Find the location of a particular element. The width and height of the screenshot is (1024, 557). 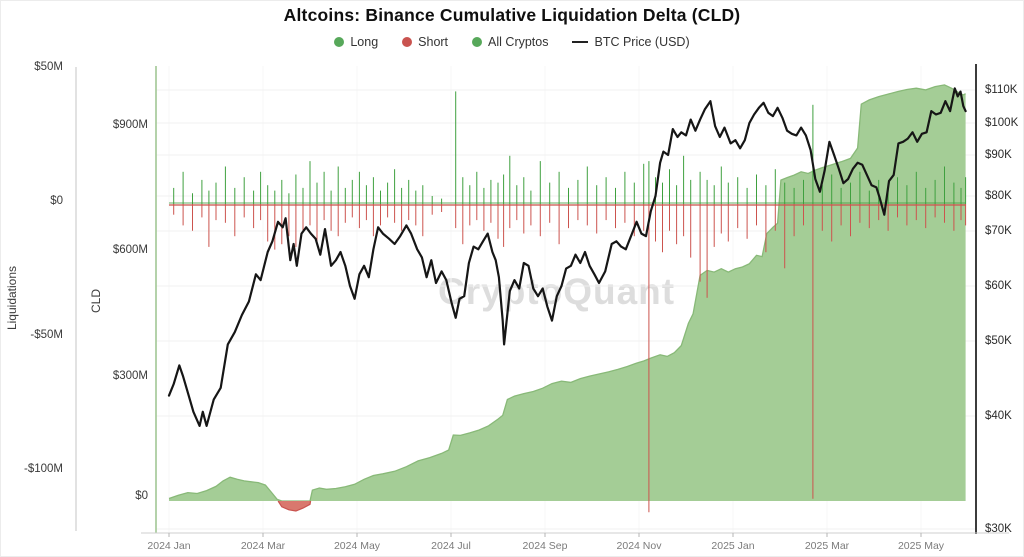

cld-tick-label: $600M is located at coordinates (130, 250).